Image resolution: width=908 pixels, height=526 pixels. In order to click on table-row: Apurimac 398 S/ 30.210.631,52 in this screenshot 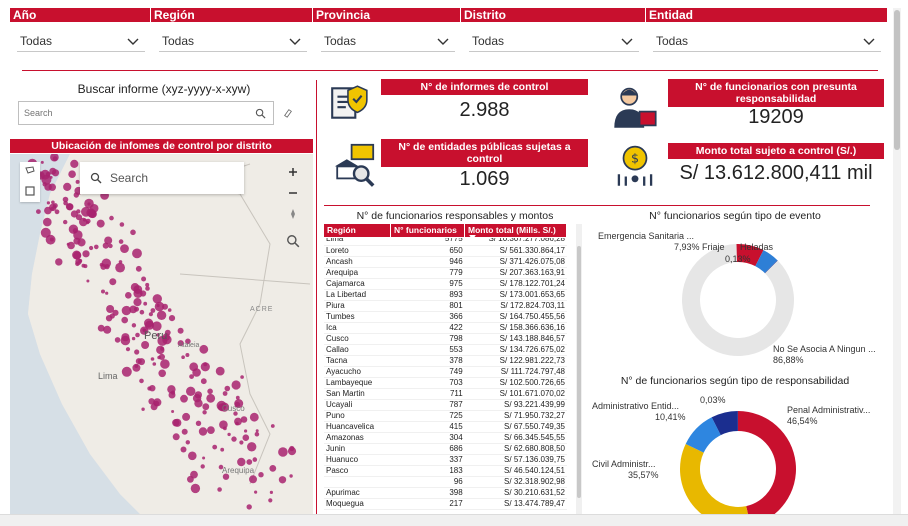, I will do `click(445, 493)`.